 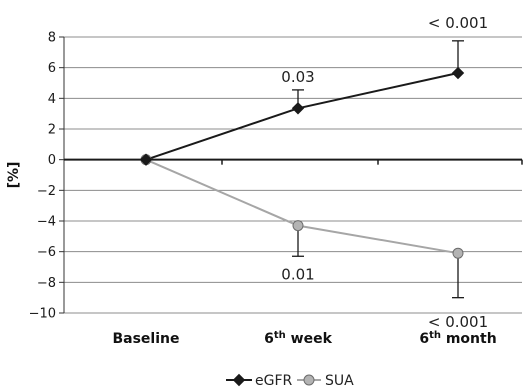 What do you see at coordinates (52, 68) in the screenshot?
I see `y-tick-label: 6` at bounding box center [52, 68].